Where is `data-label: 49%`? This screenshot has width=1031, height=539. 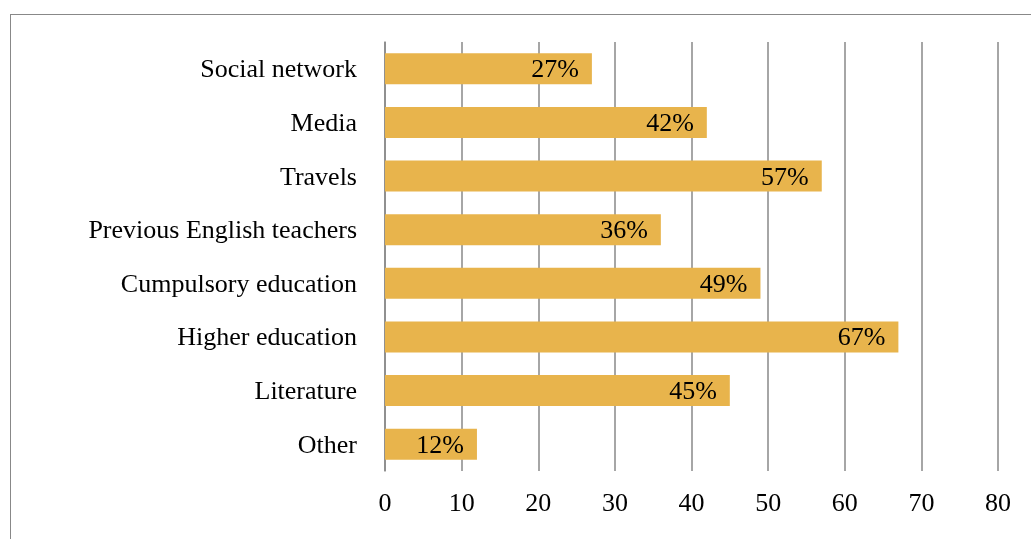 data-label: 49% is located at coordinates (723, 283).